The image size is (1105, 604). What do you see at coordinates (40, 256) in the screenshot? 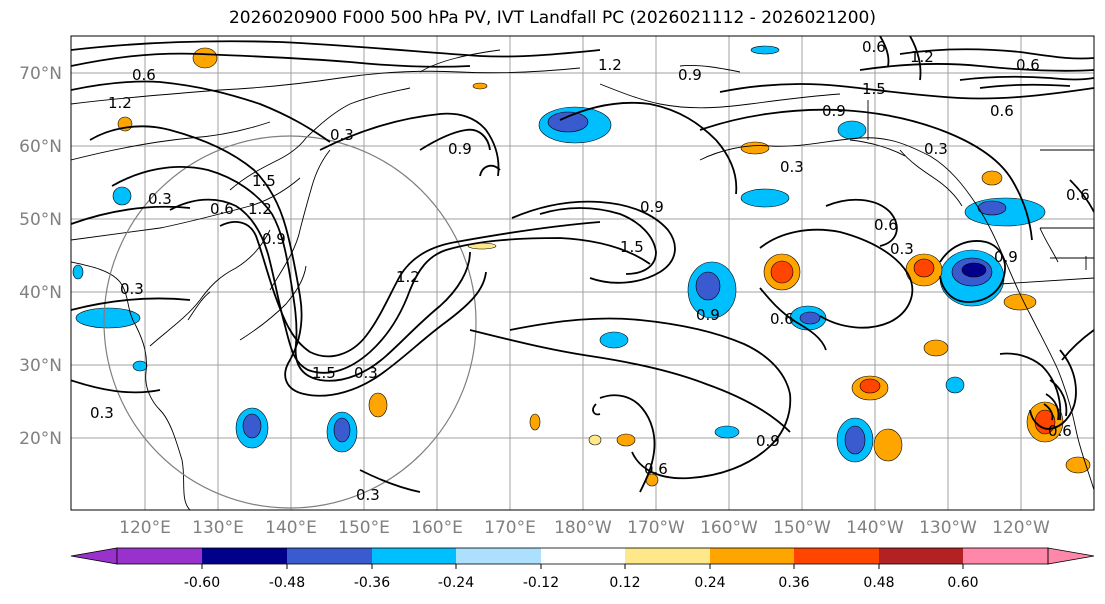
I see `latitude-axis: 70°N 60°N 50°N 40°N 30°N 20°N` at bounding box center [40, 256].